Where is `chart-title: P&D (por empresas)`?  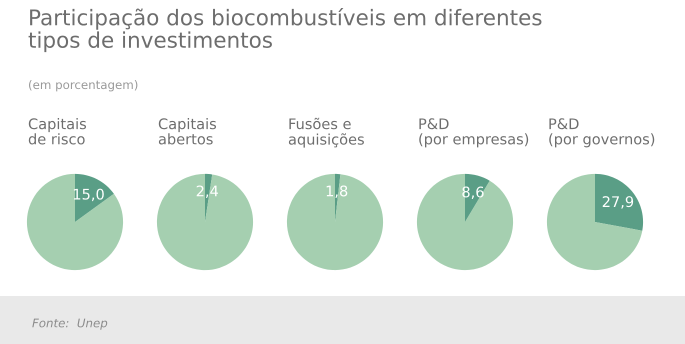
chart-title: P&D (por empresas) is located at coordinates (473, 133).